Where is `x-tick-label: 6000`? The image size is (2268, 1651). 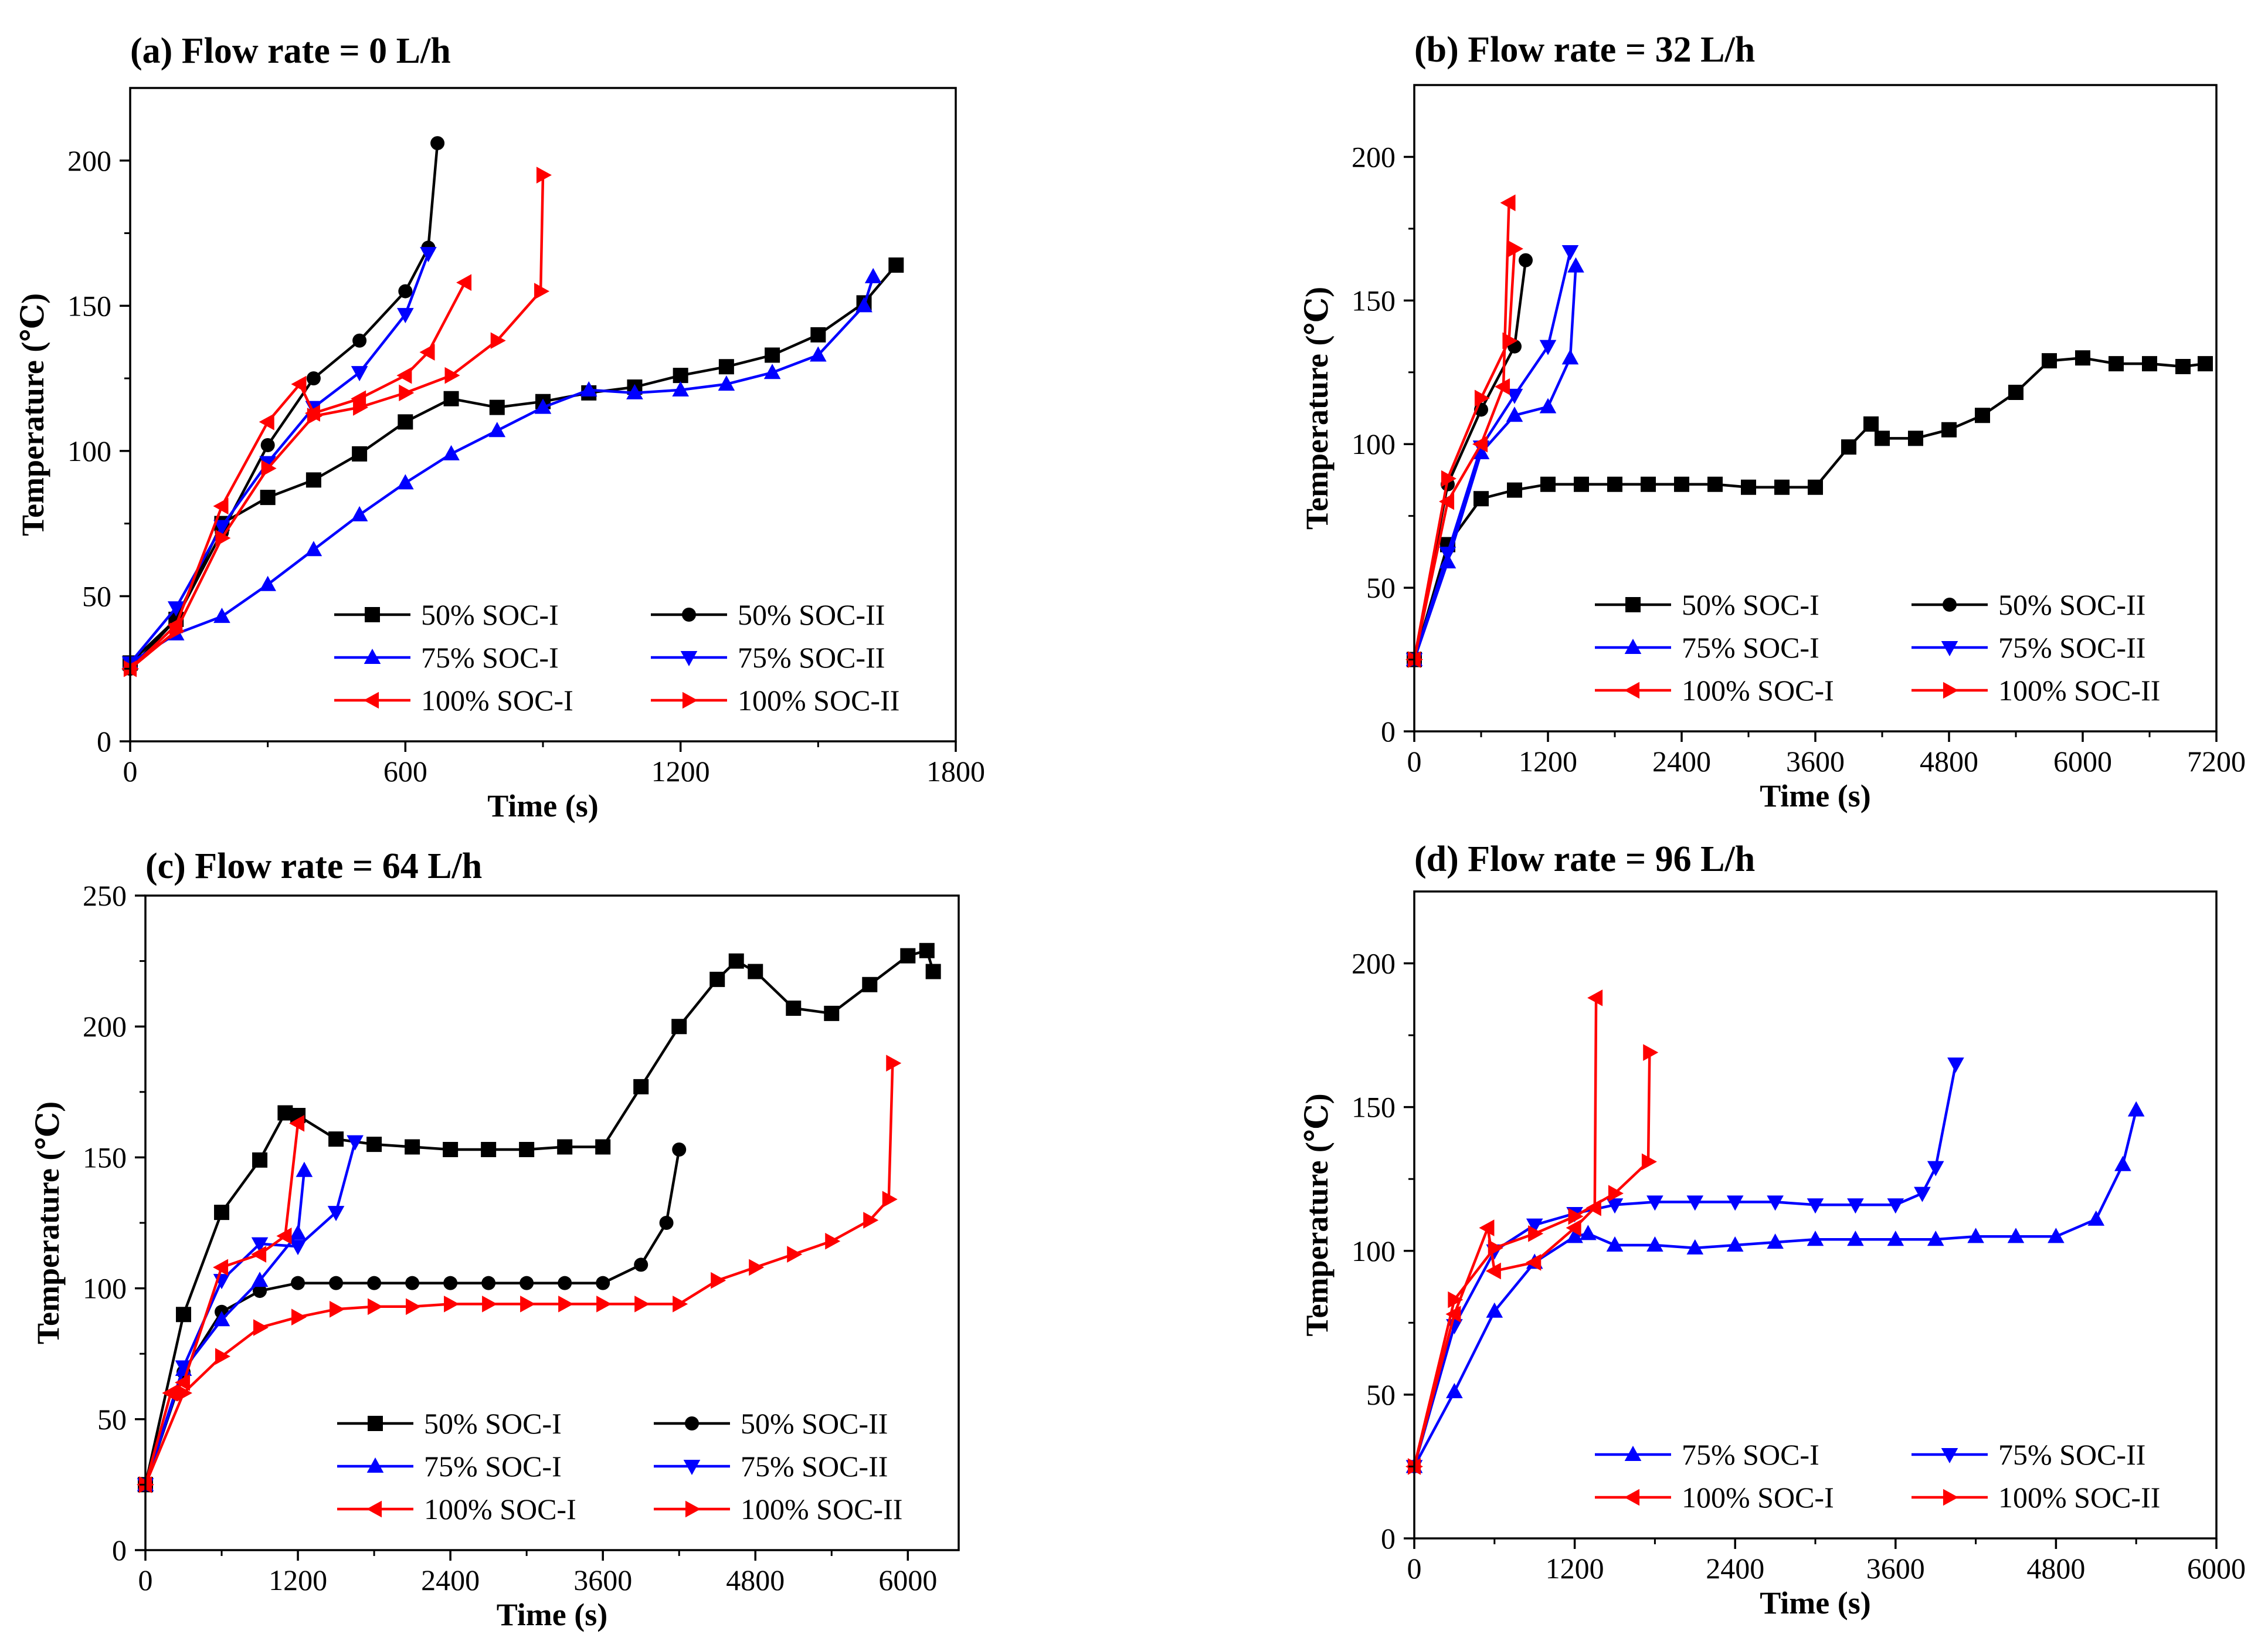
x-tick-label: 6000 is located at coordinates (2216, 1568).